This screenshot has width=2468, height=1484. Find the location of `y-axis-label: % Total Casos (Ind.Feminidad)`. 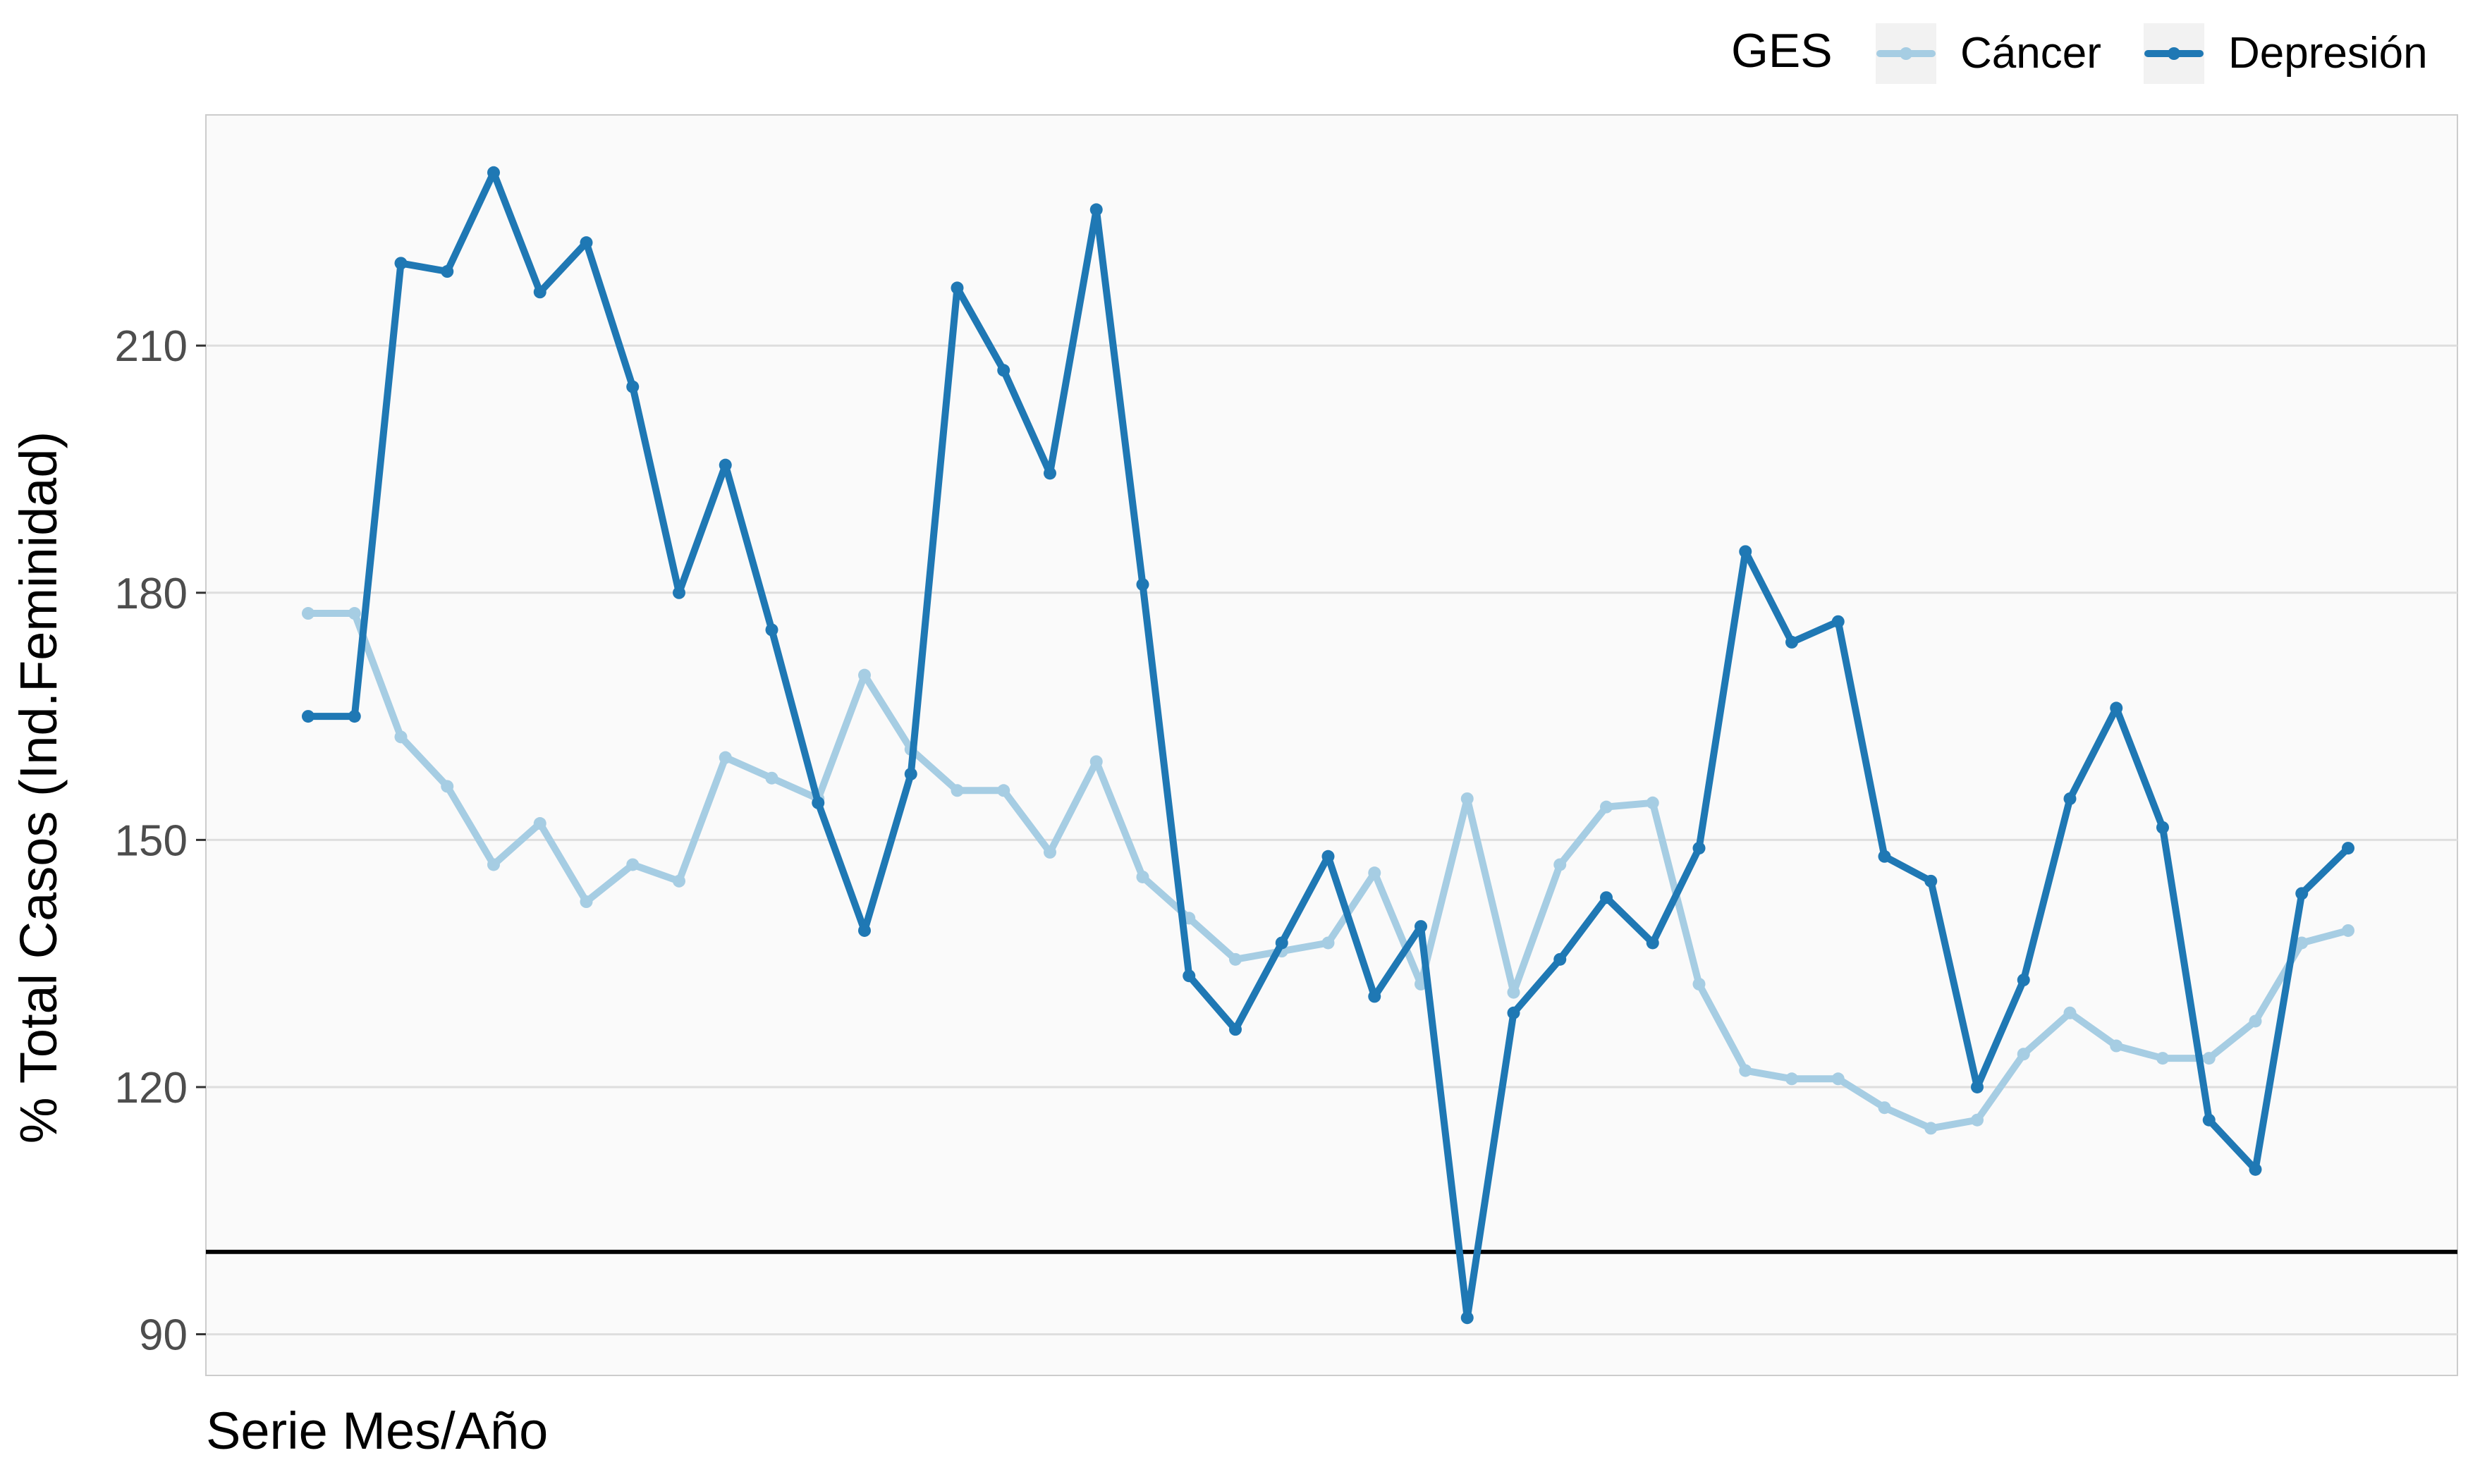

y-axis-label: % Total Casos (Ind.Feminidad) is located at coordinates (39, 787).